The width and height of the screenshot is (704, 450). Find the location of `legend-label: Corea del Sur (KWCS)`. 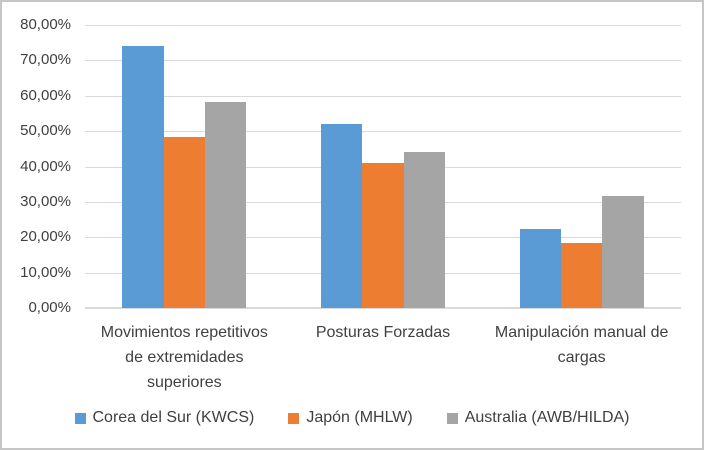

legend-label: Corea del Sur (KWCS) is located at coordinates (173, 417).